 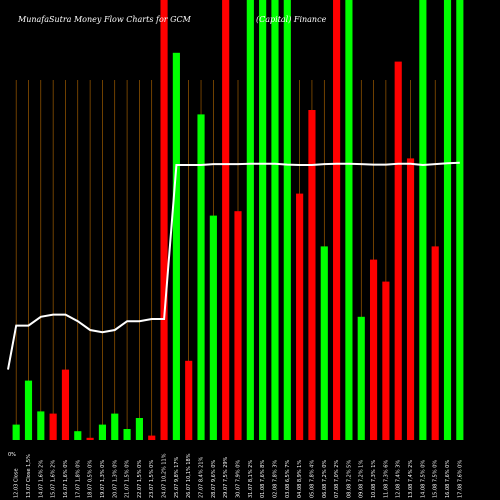 I want to click on x-label-37: 17.08 7,6% 0%, so click(x=460, y=479).